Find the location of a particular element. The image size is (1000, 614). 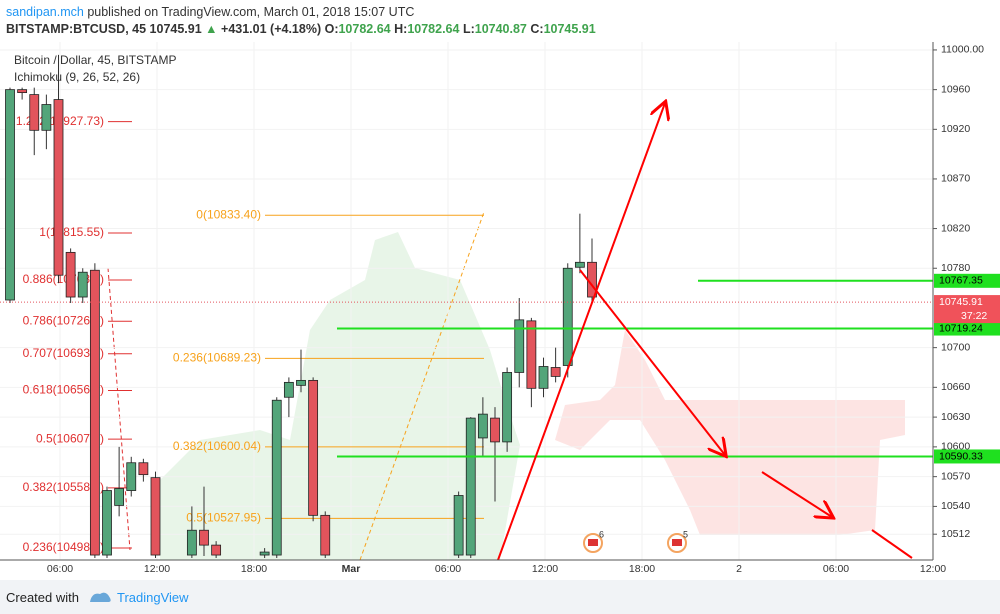

l-label: L: is located at coordinates (468, 29).